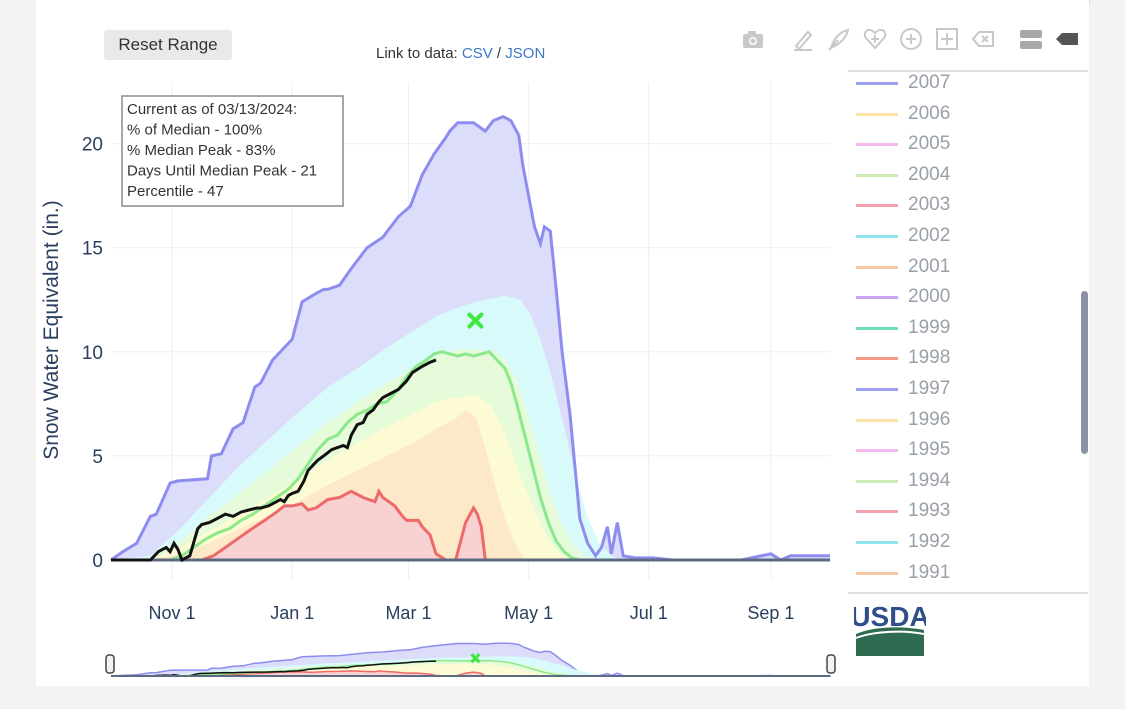 This screenshot has height=709, width=1125. I want to click on plus-square-icon, so click(947, 39).